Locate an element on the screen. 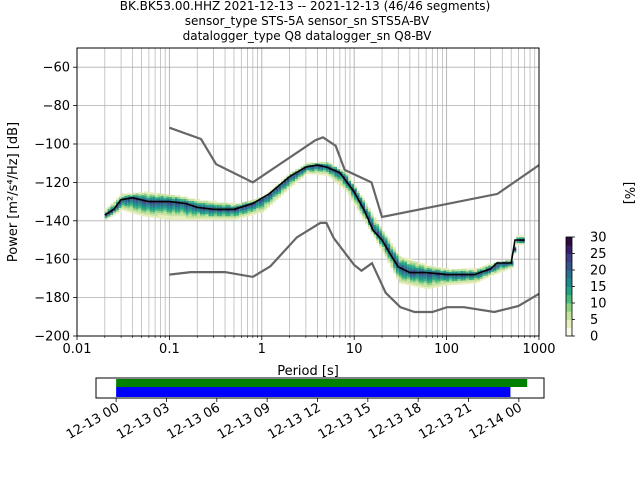 This screenshot has width=640, height=480. colorbar-tick-label: 30 is located at coordinates (598, 238).